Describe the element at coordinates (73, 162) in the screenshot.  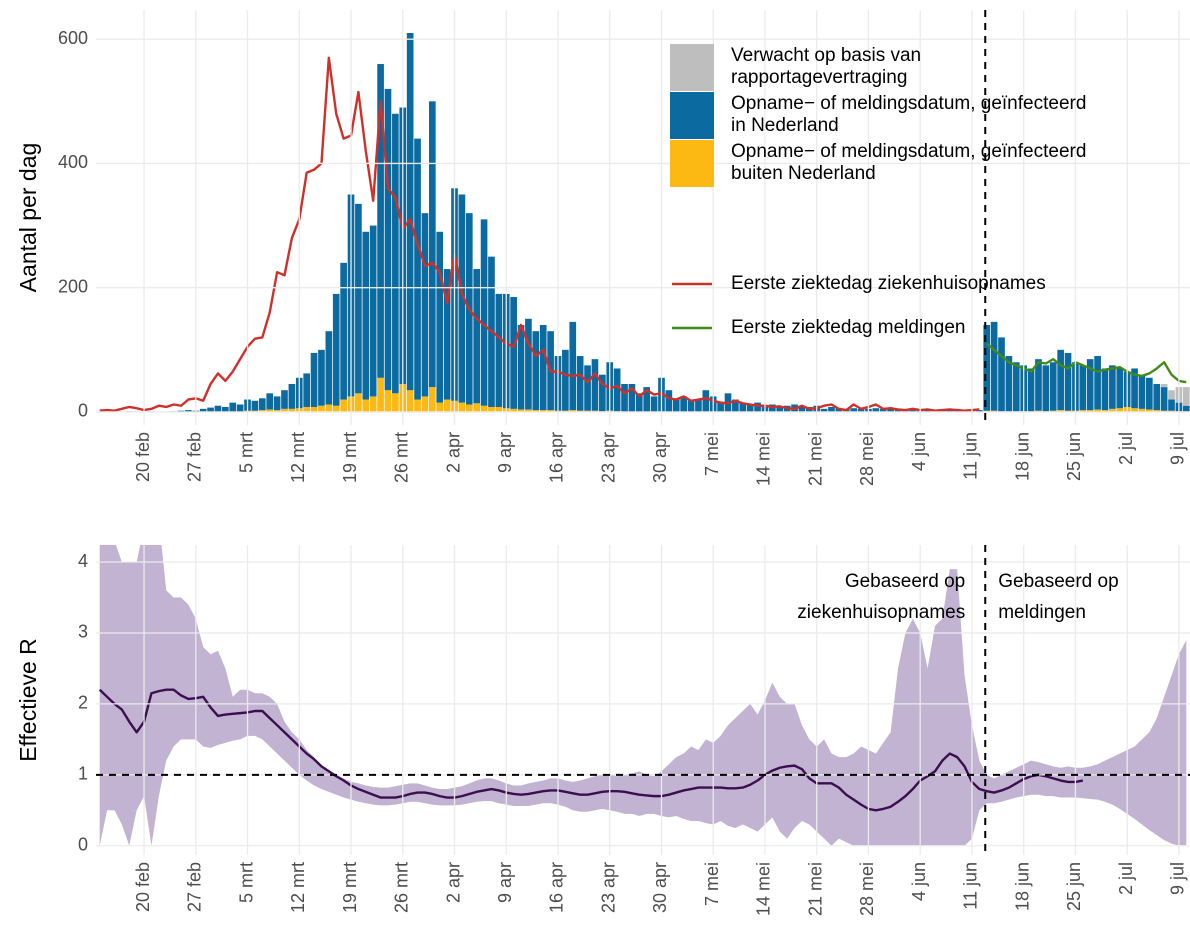
I see `y-tick-label: 400` at that location.